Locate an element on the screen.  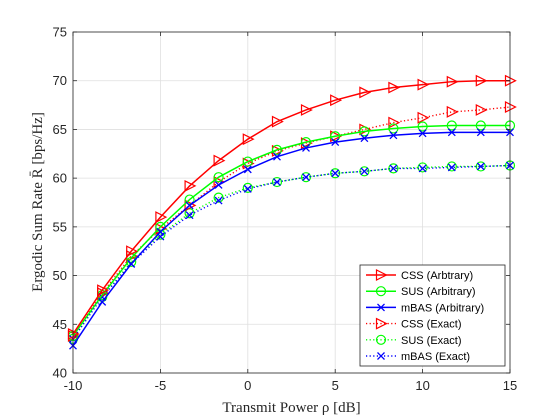
legend-label: mBAS (Arbitrary) is located at coordinates (442, 308).